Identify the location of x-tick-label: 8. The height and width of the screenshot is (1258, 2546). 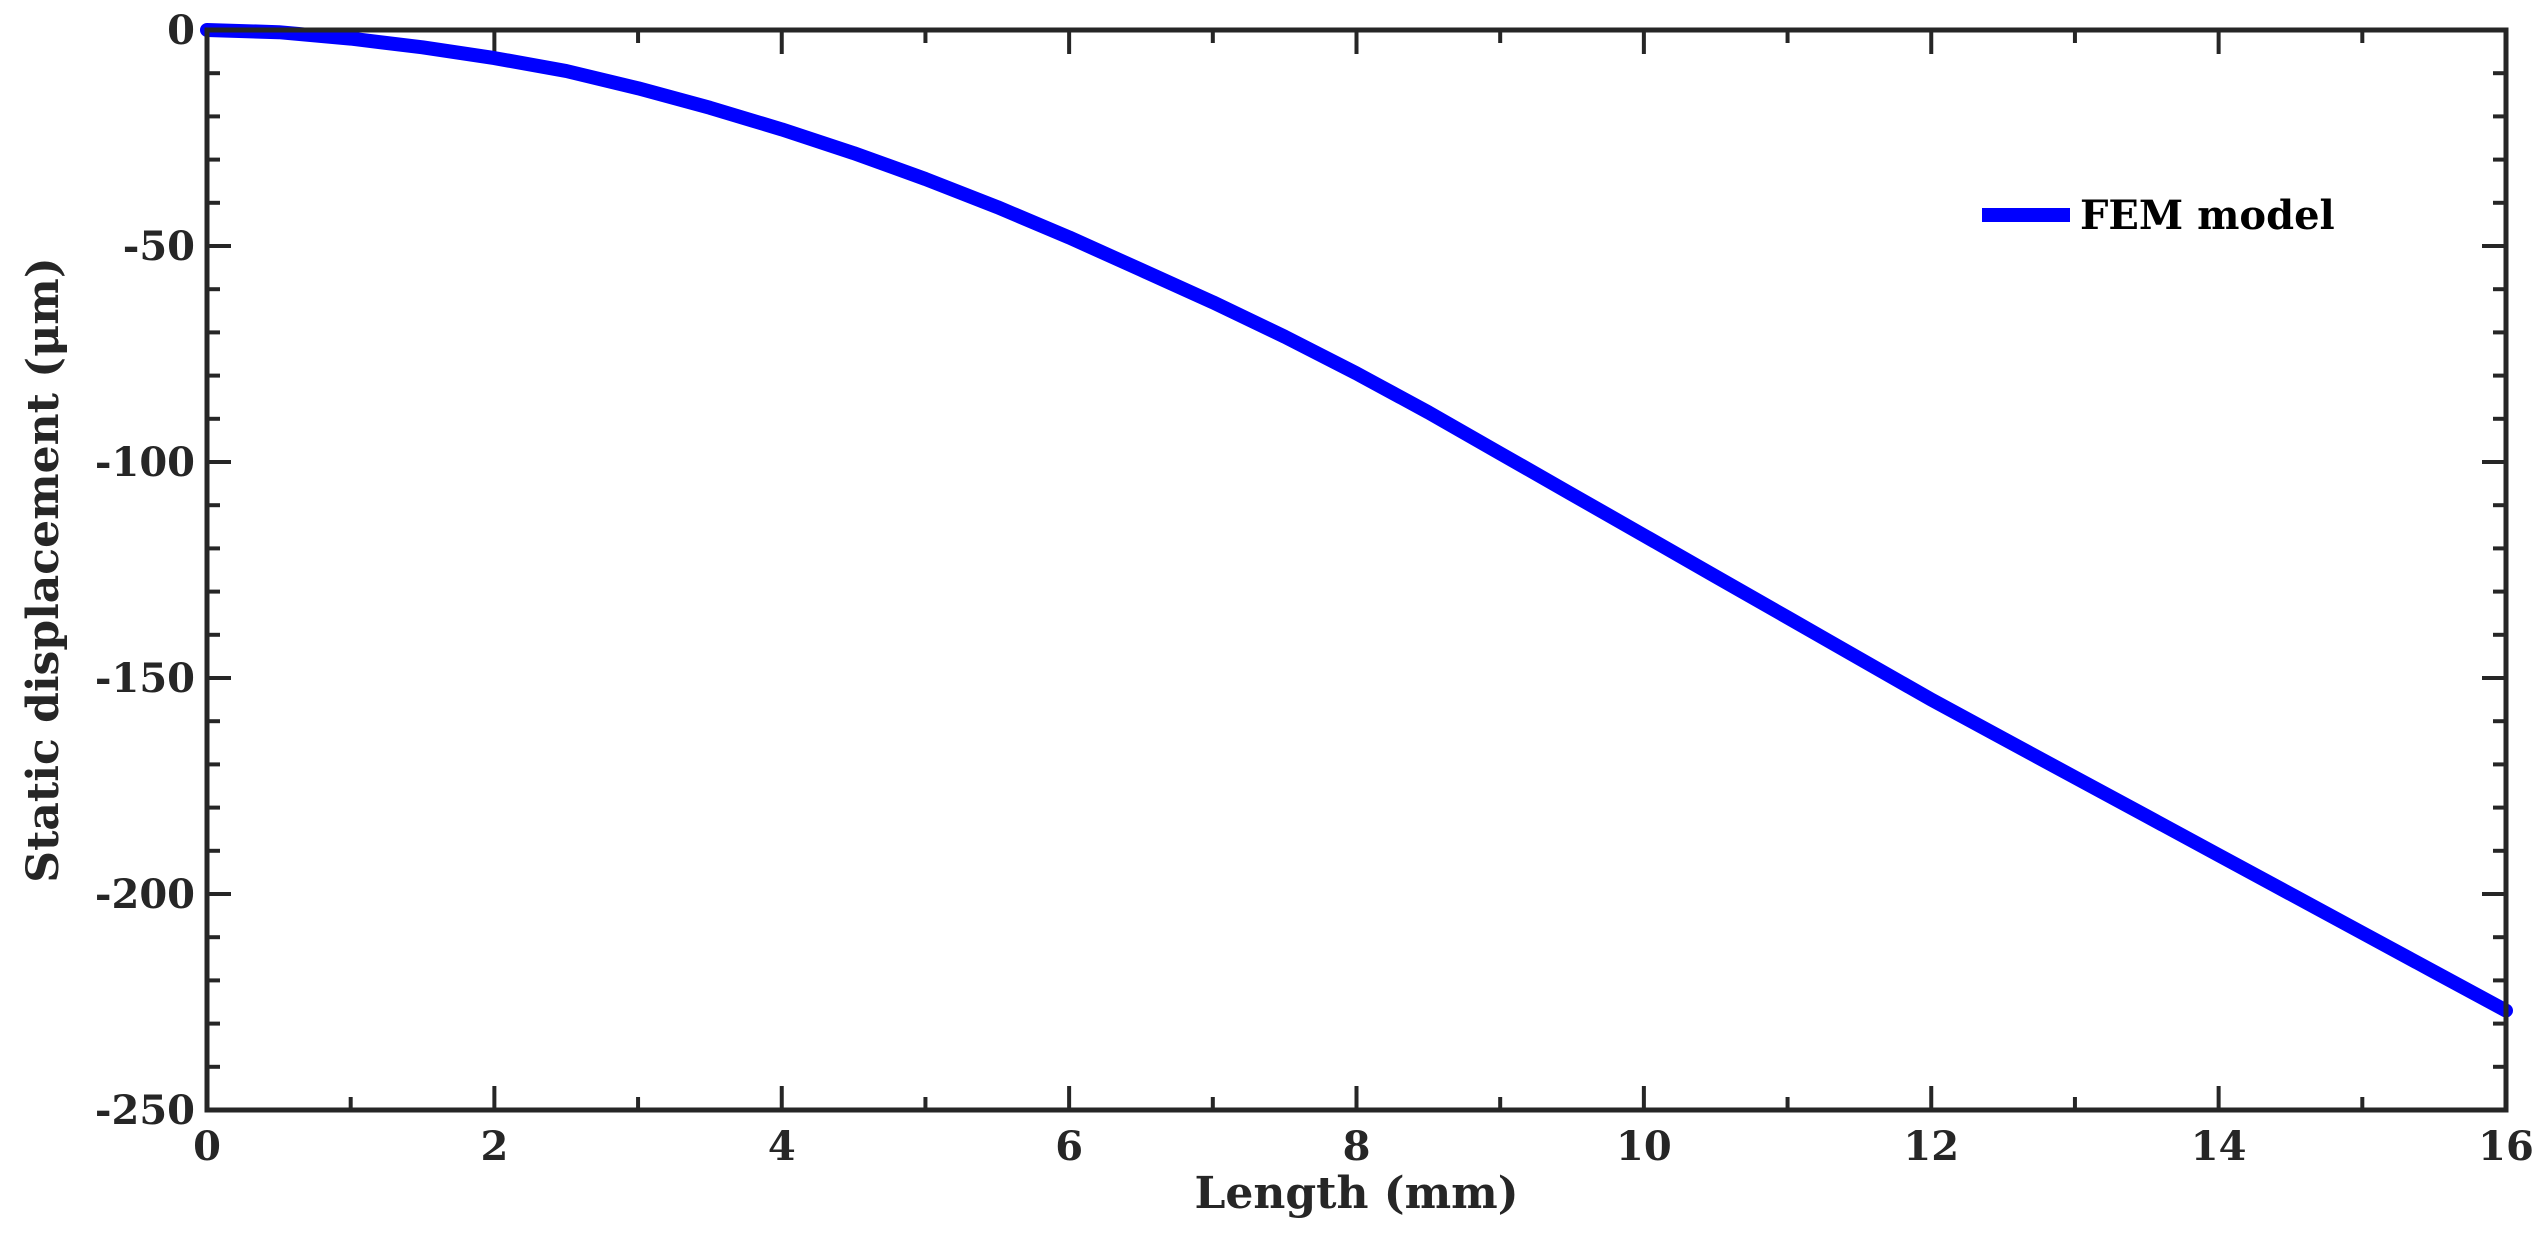
(1357, 1146).